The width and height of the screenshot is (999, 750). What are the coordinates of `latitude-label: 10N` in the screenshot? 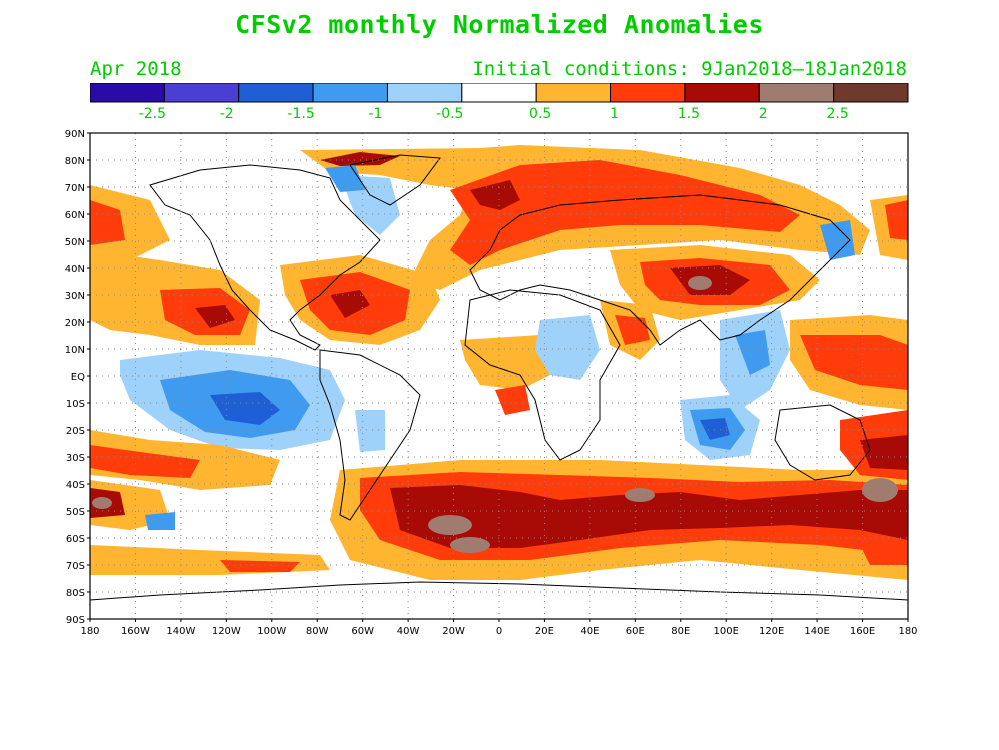 It's located at (75, 350).